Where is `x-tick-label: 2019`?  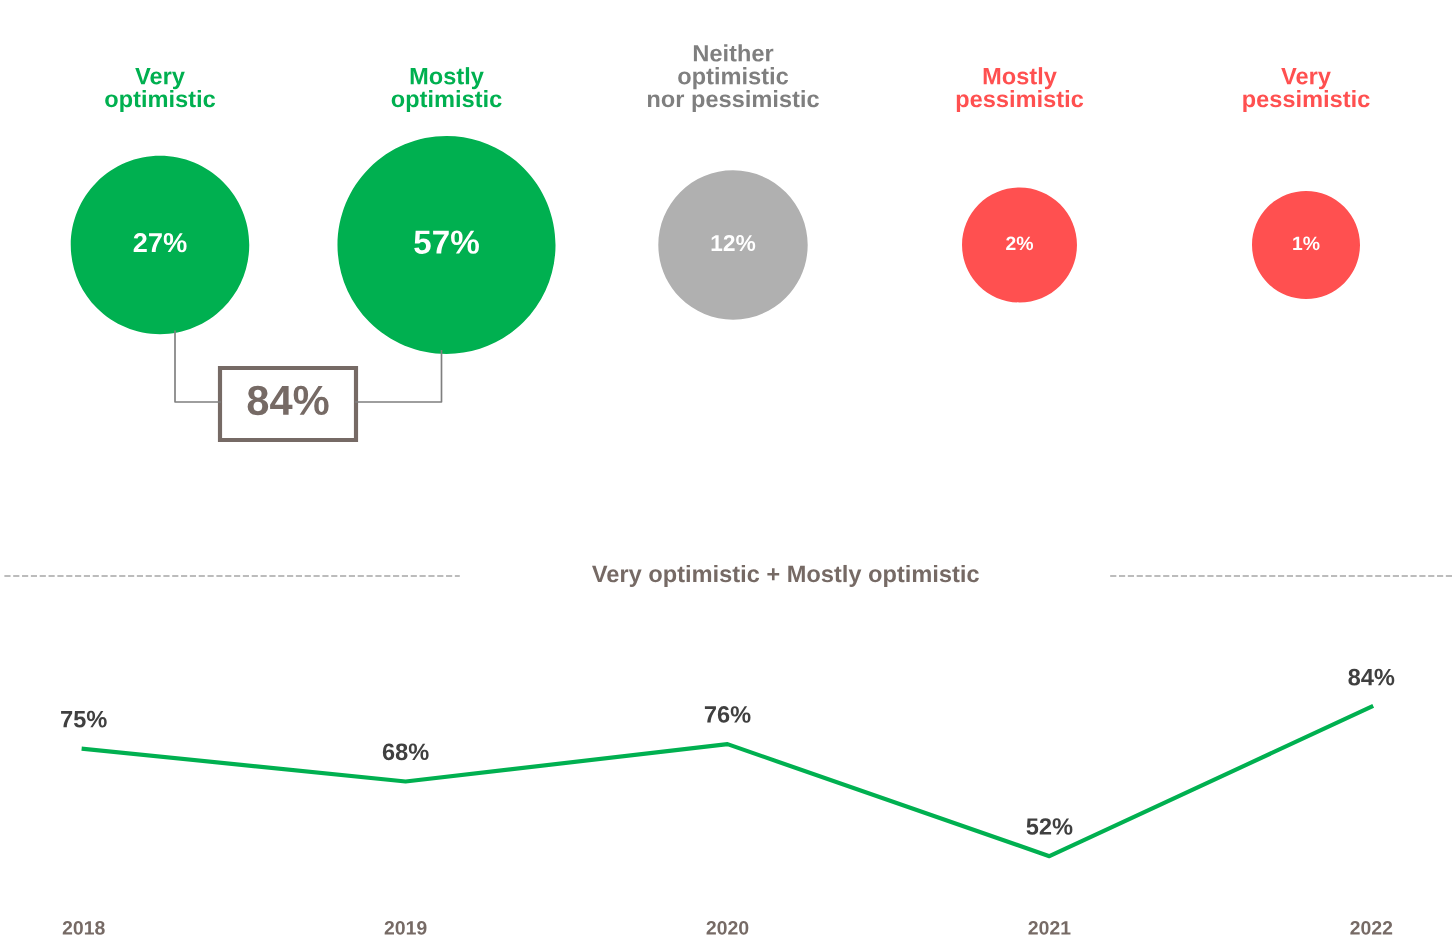 x-tick-label: 2019 is located at coordinates (405, 927).